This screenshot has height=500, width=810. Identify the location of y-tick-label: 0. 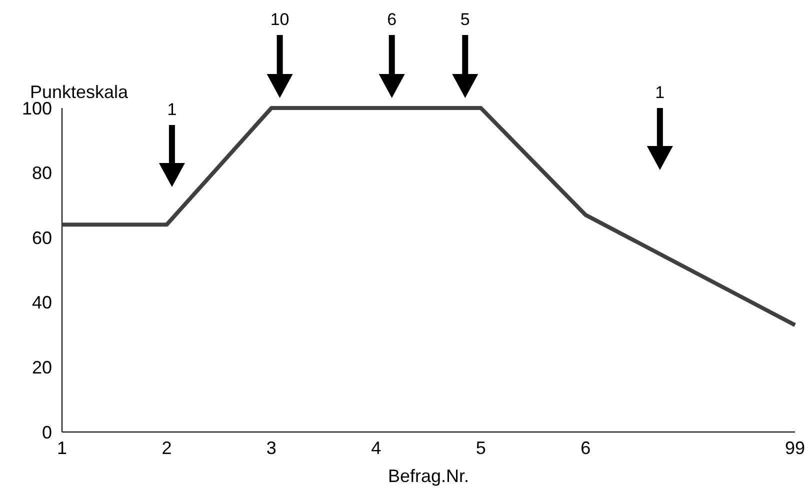
(47, 432).